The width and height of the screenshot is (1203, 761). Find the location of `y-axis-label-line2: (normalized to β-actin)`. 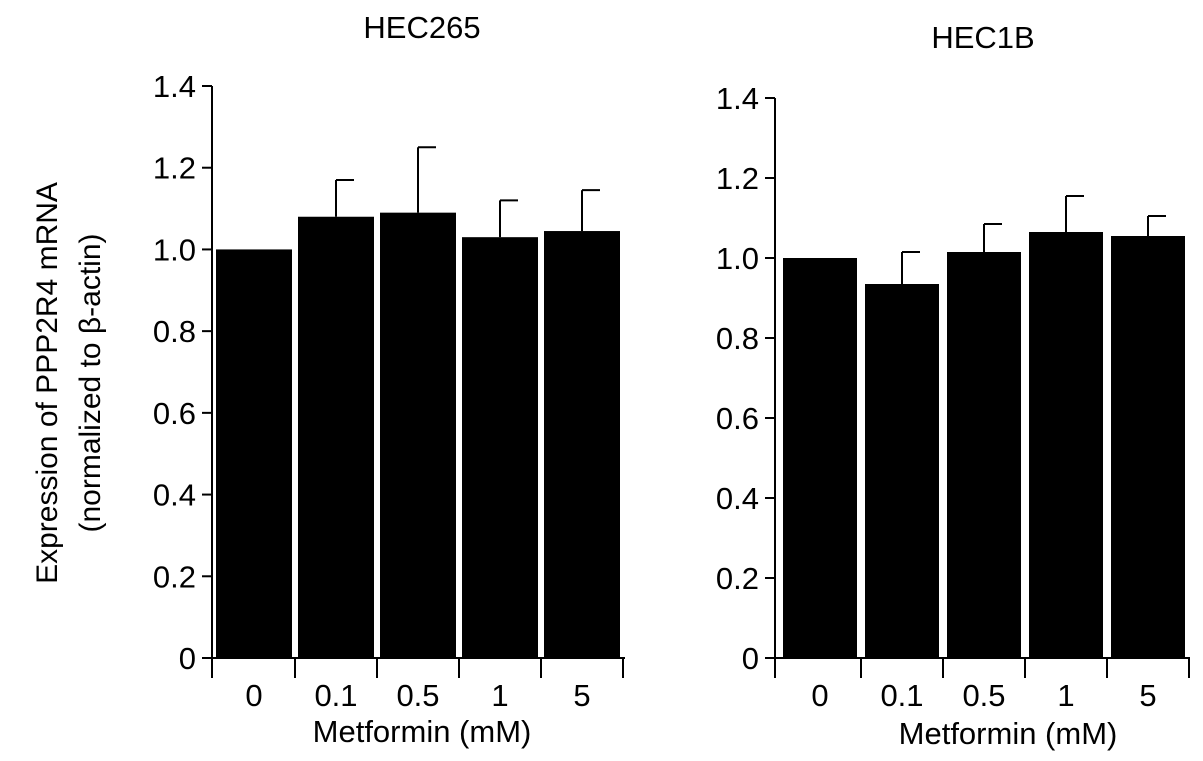

y-axis-label-line2: (normalized to β-actin) is located at coordinates (90, 382).